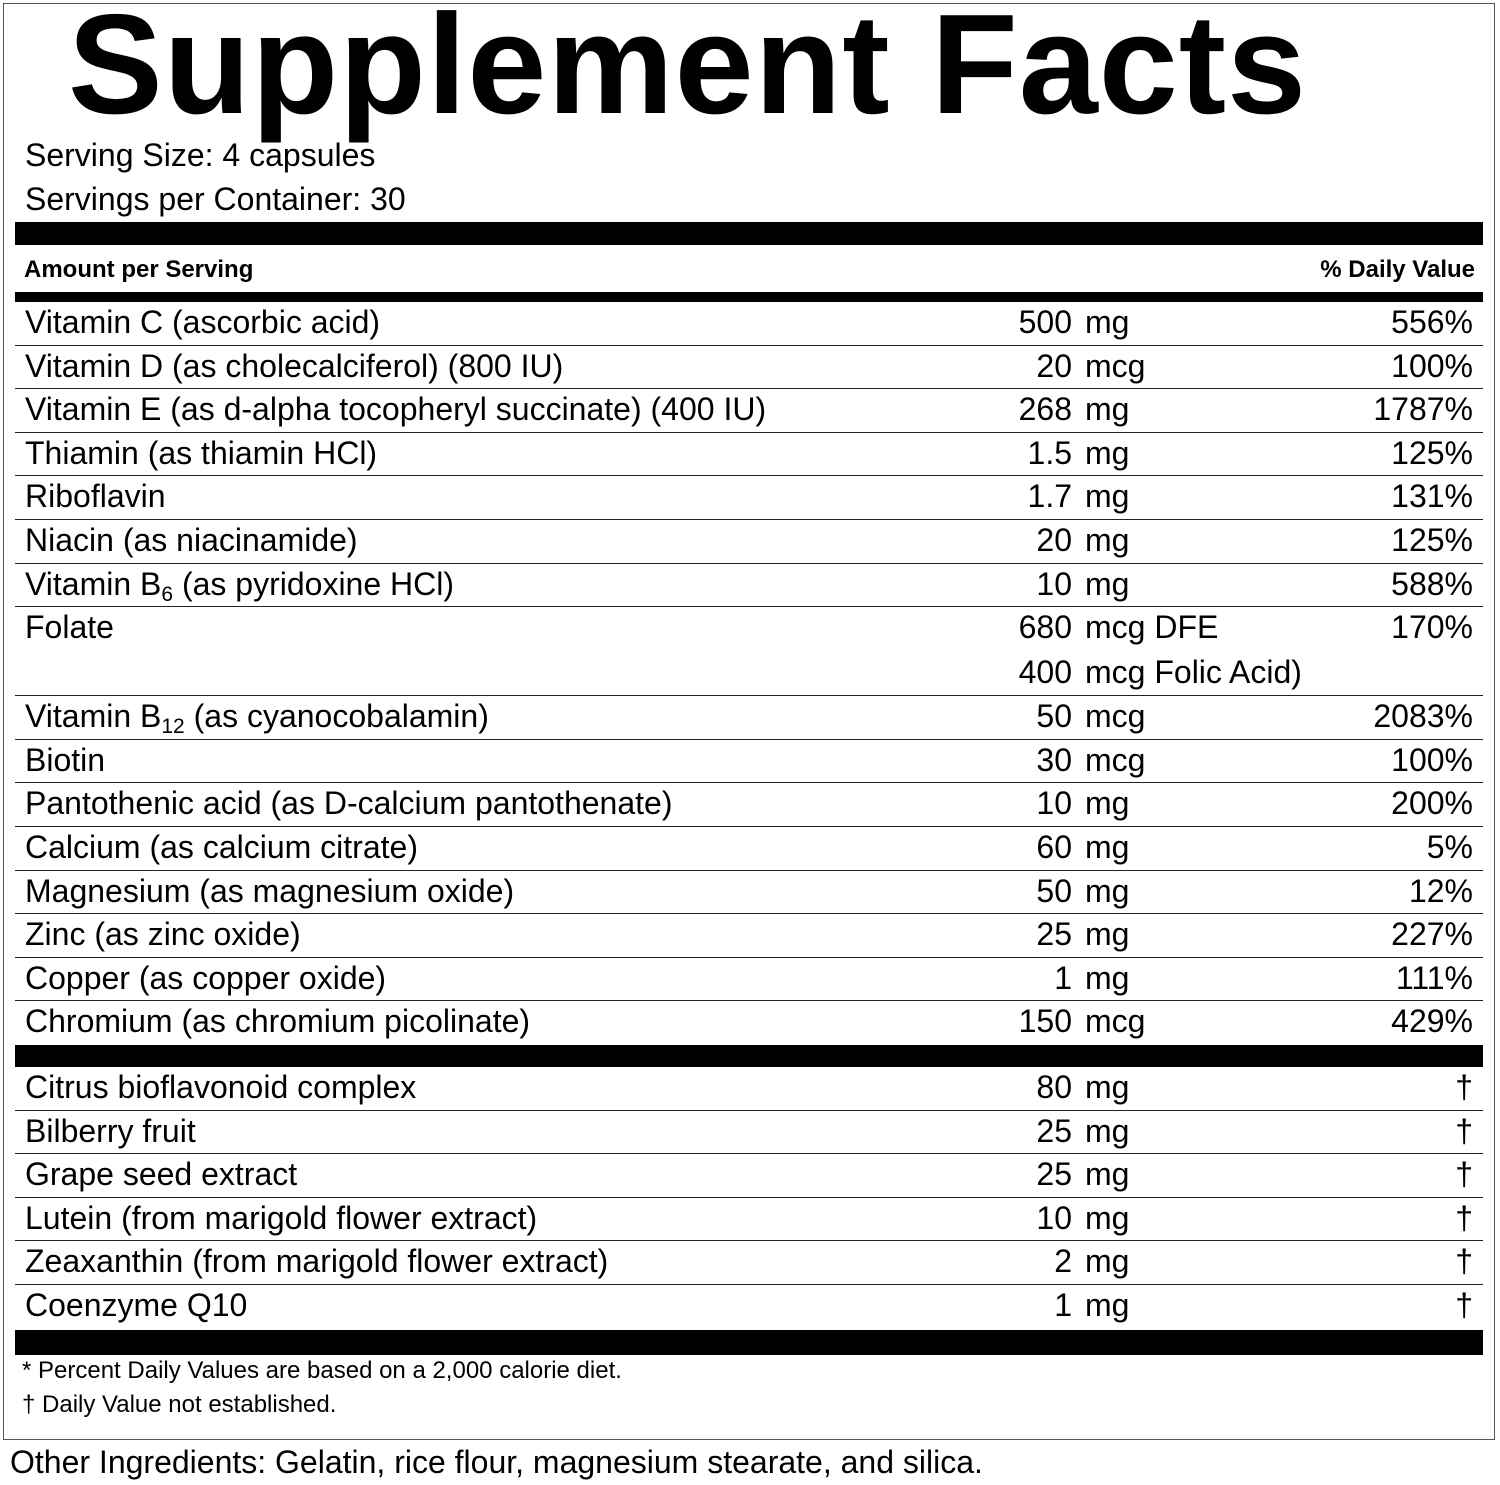 The height and width of the screenshot is (1485, 1500). Describe the element at coordinates (1432, 452) in the screenshot. I see `daily-value: 125%` at that location.